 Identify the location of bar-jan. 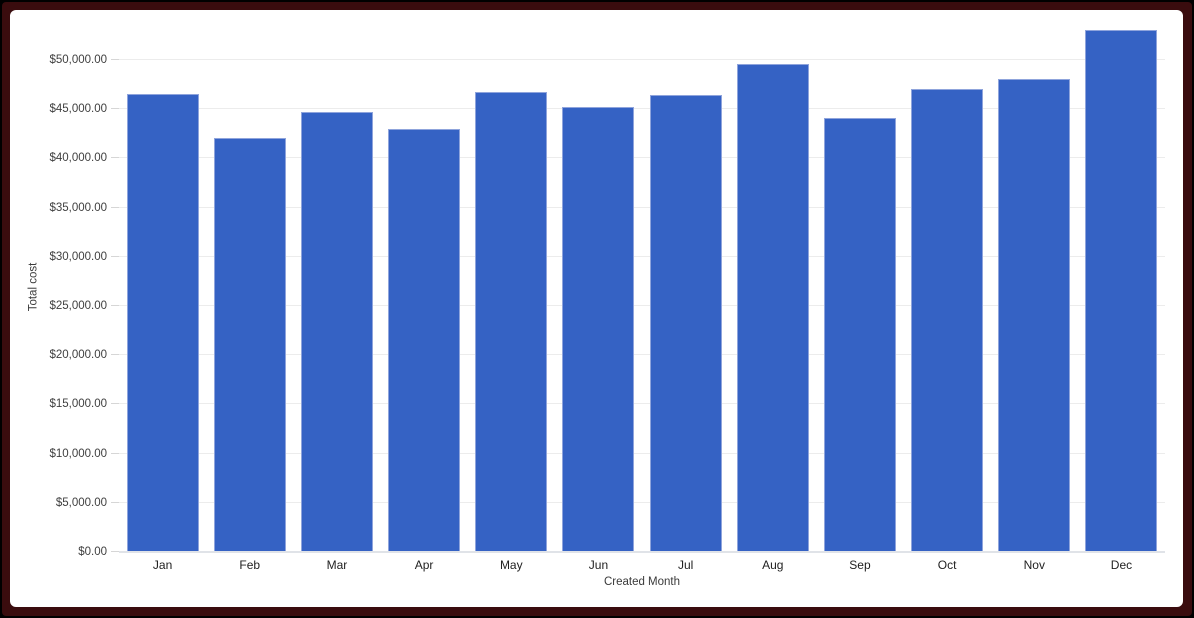
(162, 322).